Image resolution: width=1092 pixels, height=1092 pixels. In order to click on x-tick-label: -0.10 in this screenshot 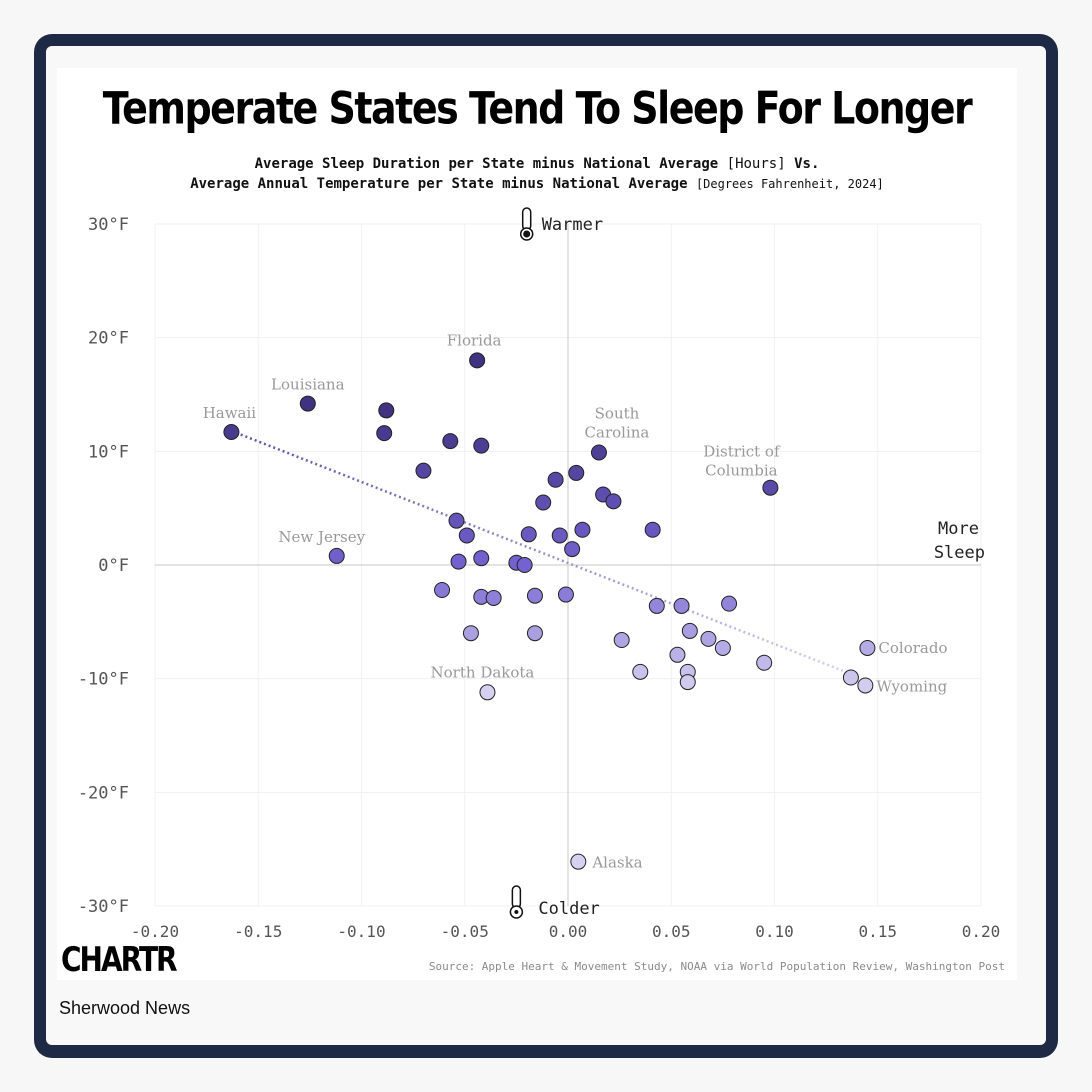, I will do `click(361, 931)`.